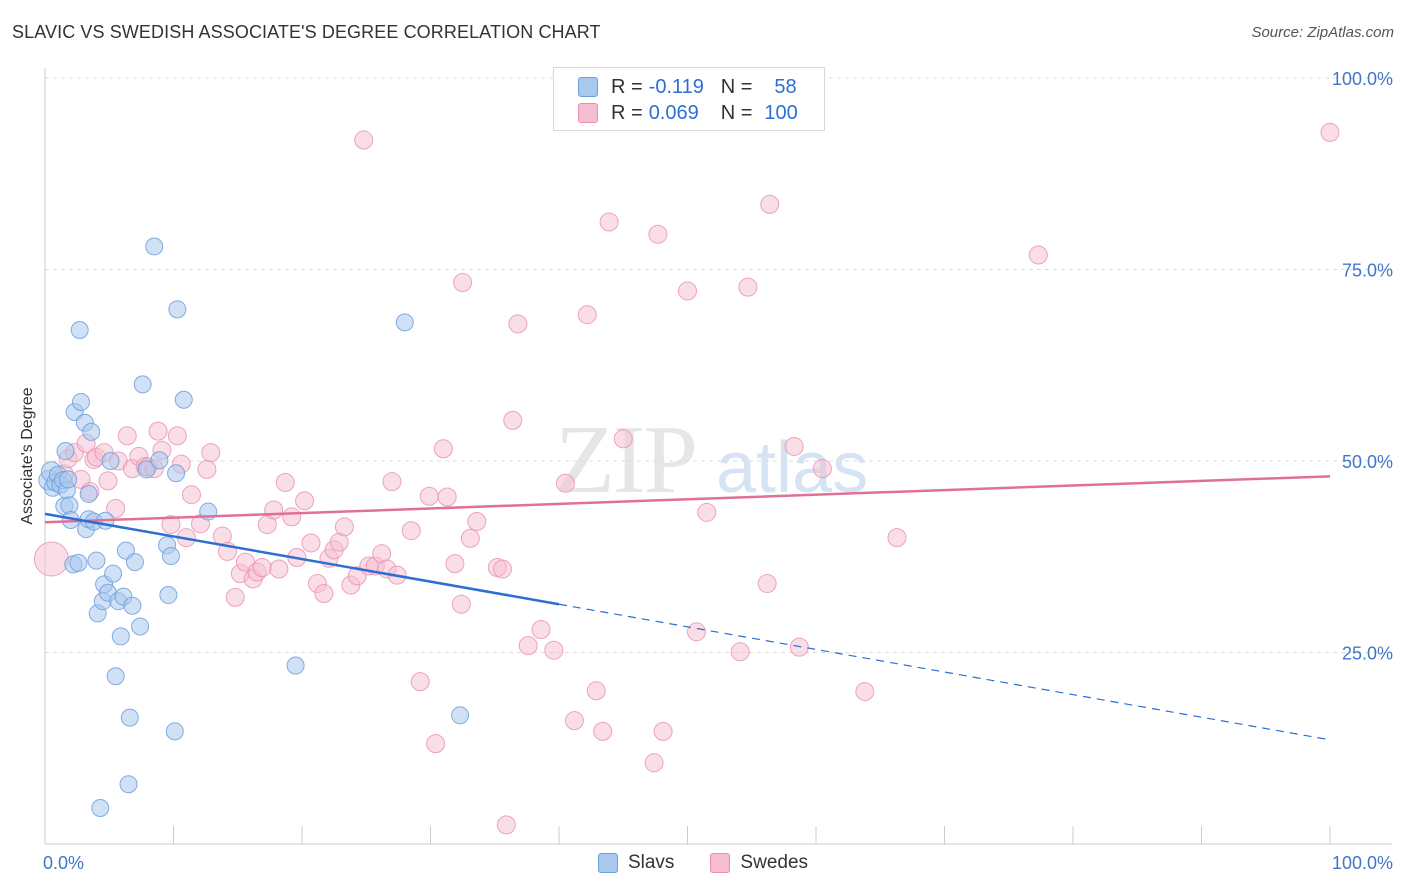 This screenshot has height=892, width=1406. I want to click on y-tick-label: 50.0%, so click(1367, 462).